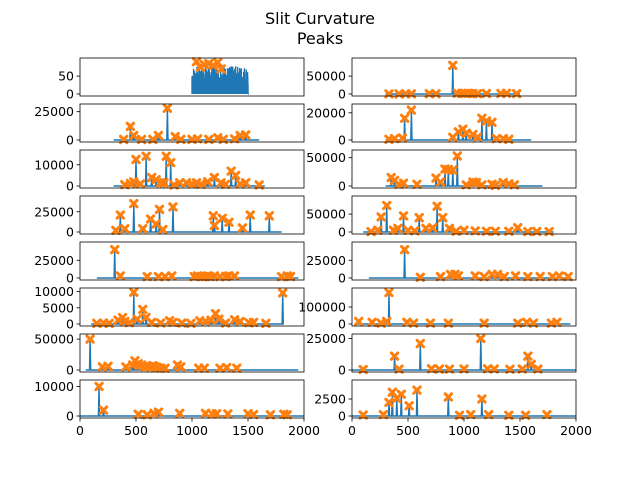 This screenshot has height=480, width=640. I want to click on y-tick-label: 25000, so click(54, 260).